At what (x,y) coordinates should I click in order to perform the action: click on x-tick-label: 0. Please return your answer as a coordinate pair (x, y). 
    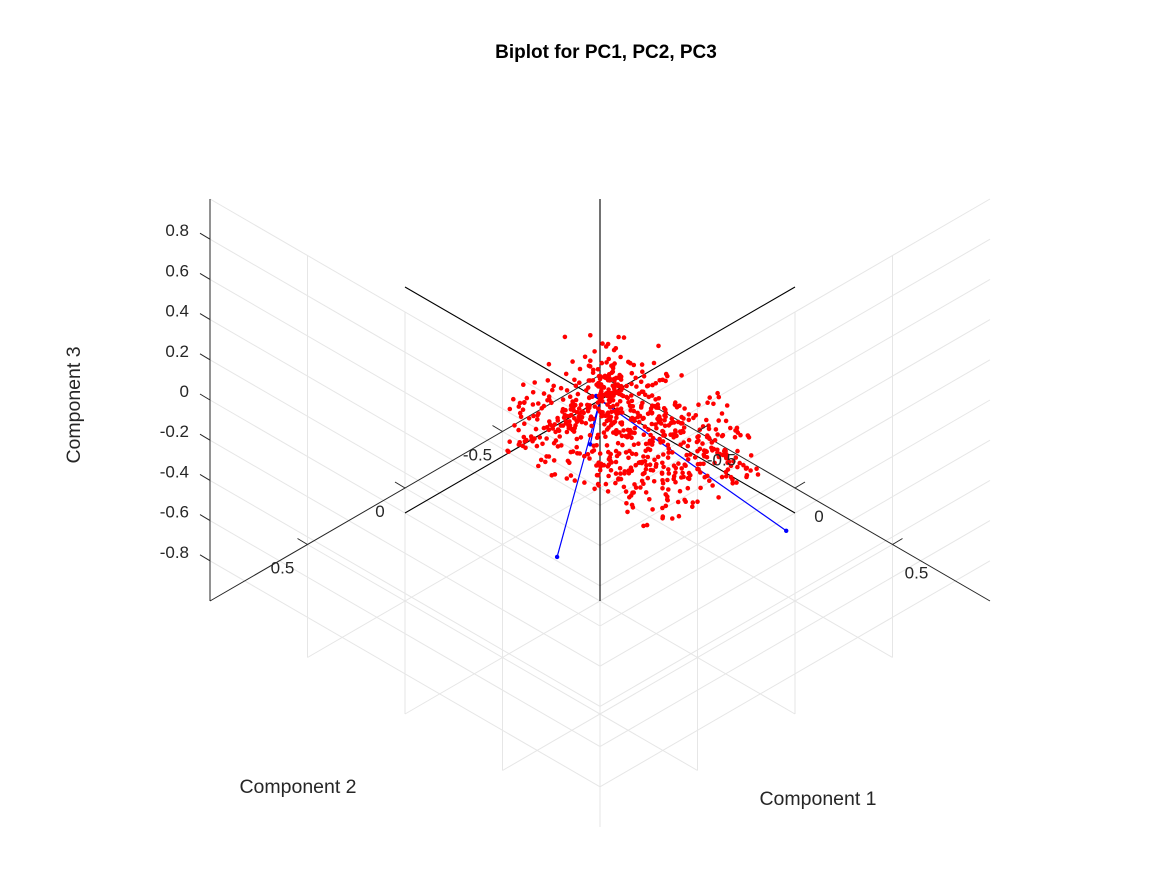
    Looking at the image, I should click on (818, 516).